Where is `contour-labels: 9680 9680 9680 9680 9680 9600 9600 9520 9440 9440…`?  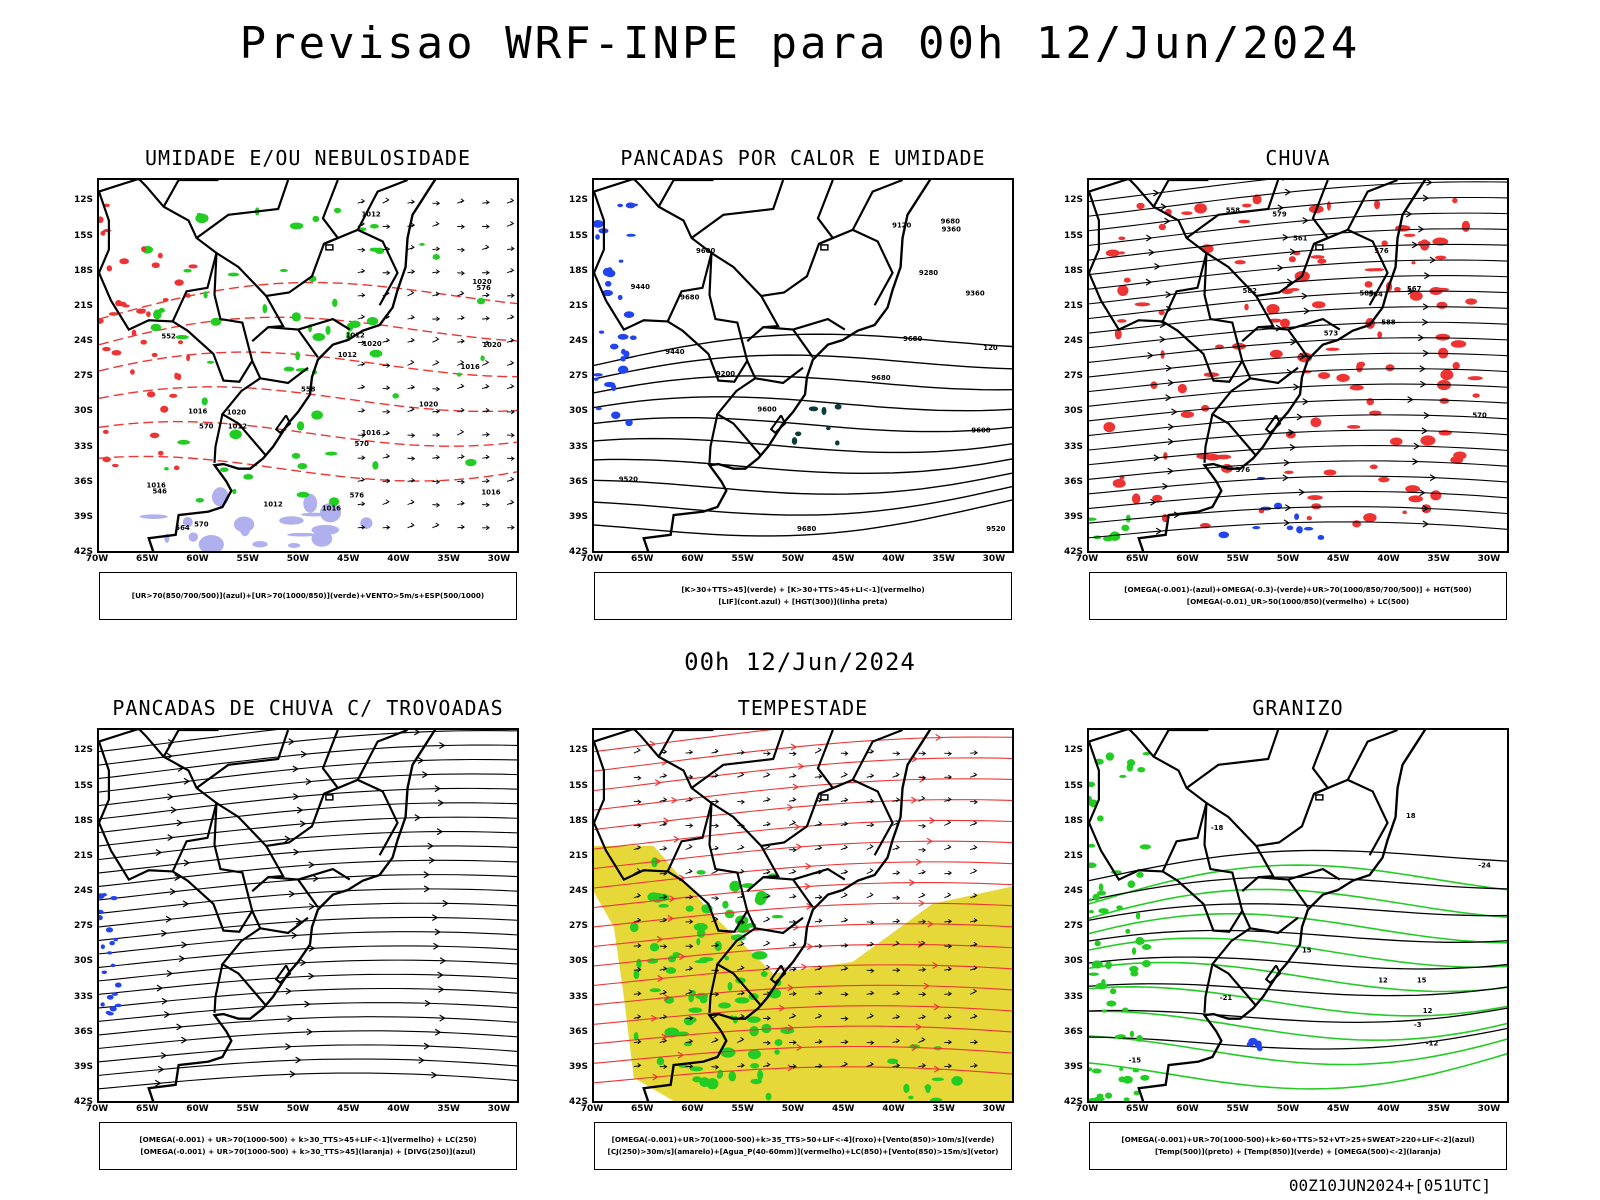 contour-labels: 9680 9680 9680 9680 9680 9600 9600 9520 9440 9440… is located at coordinates (812, 376).